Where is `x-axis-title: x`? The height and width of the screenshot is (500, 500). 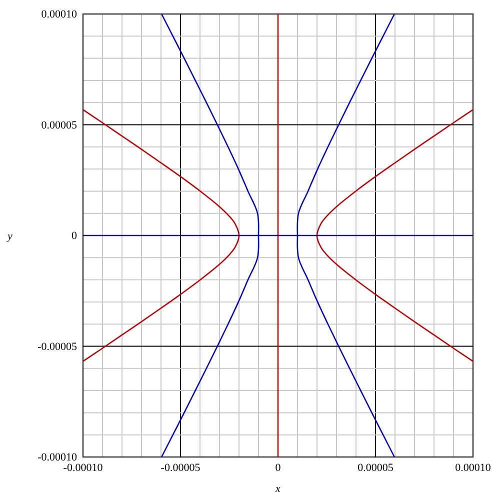
x-axis-title: x is located at coordinates (277, 489).